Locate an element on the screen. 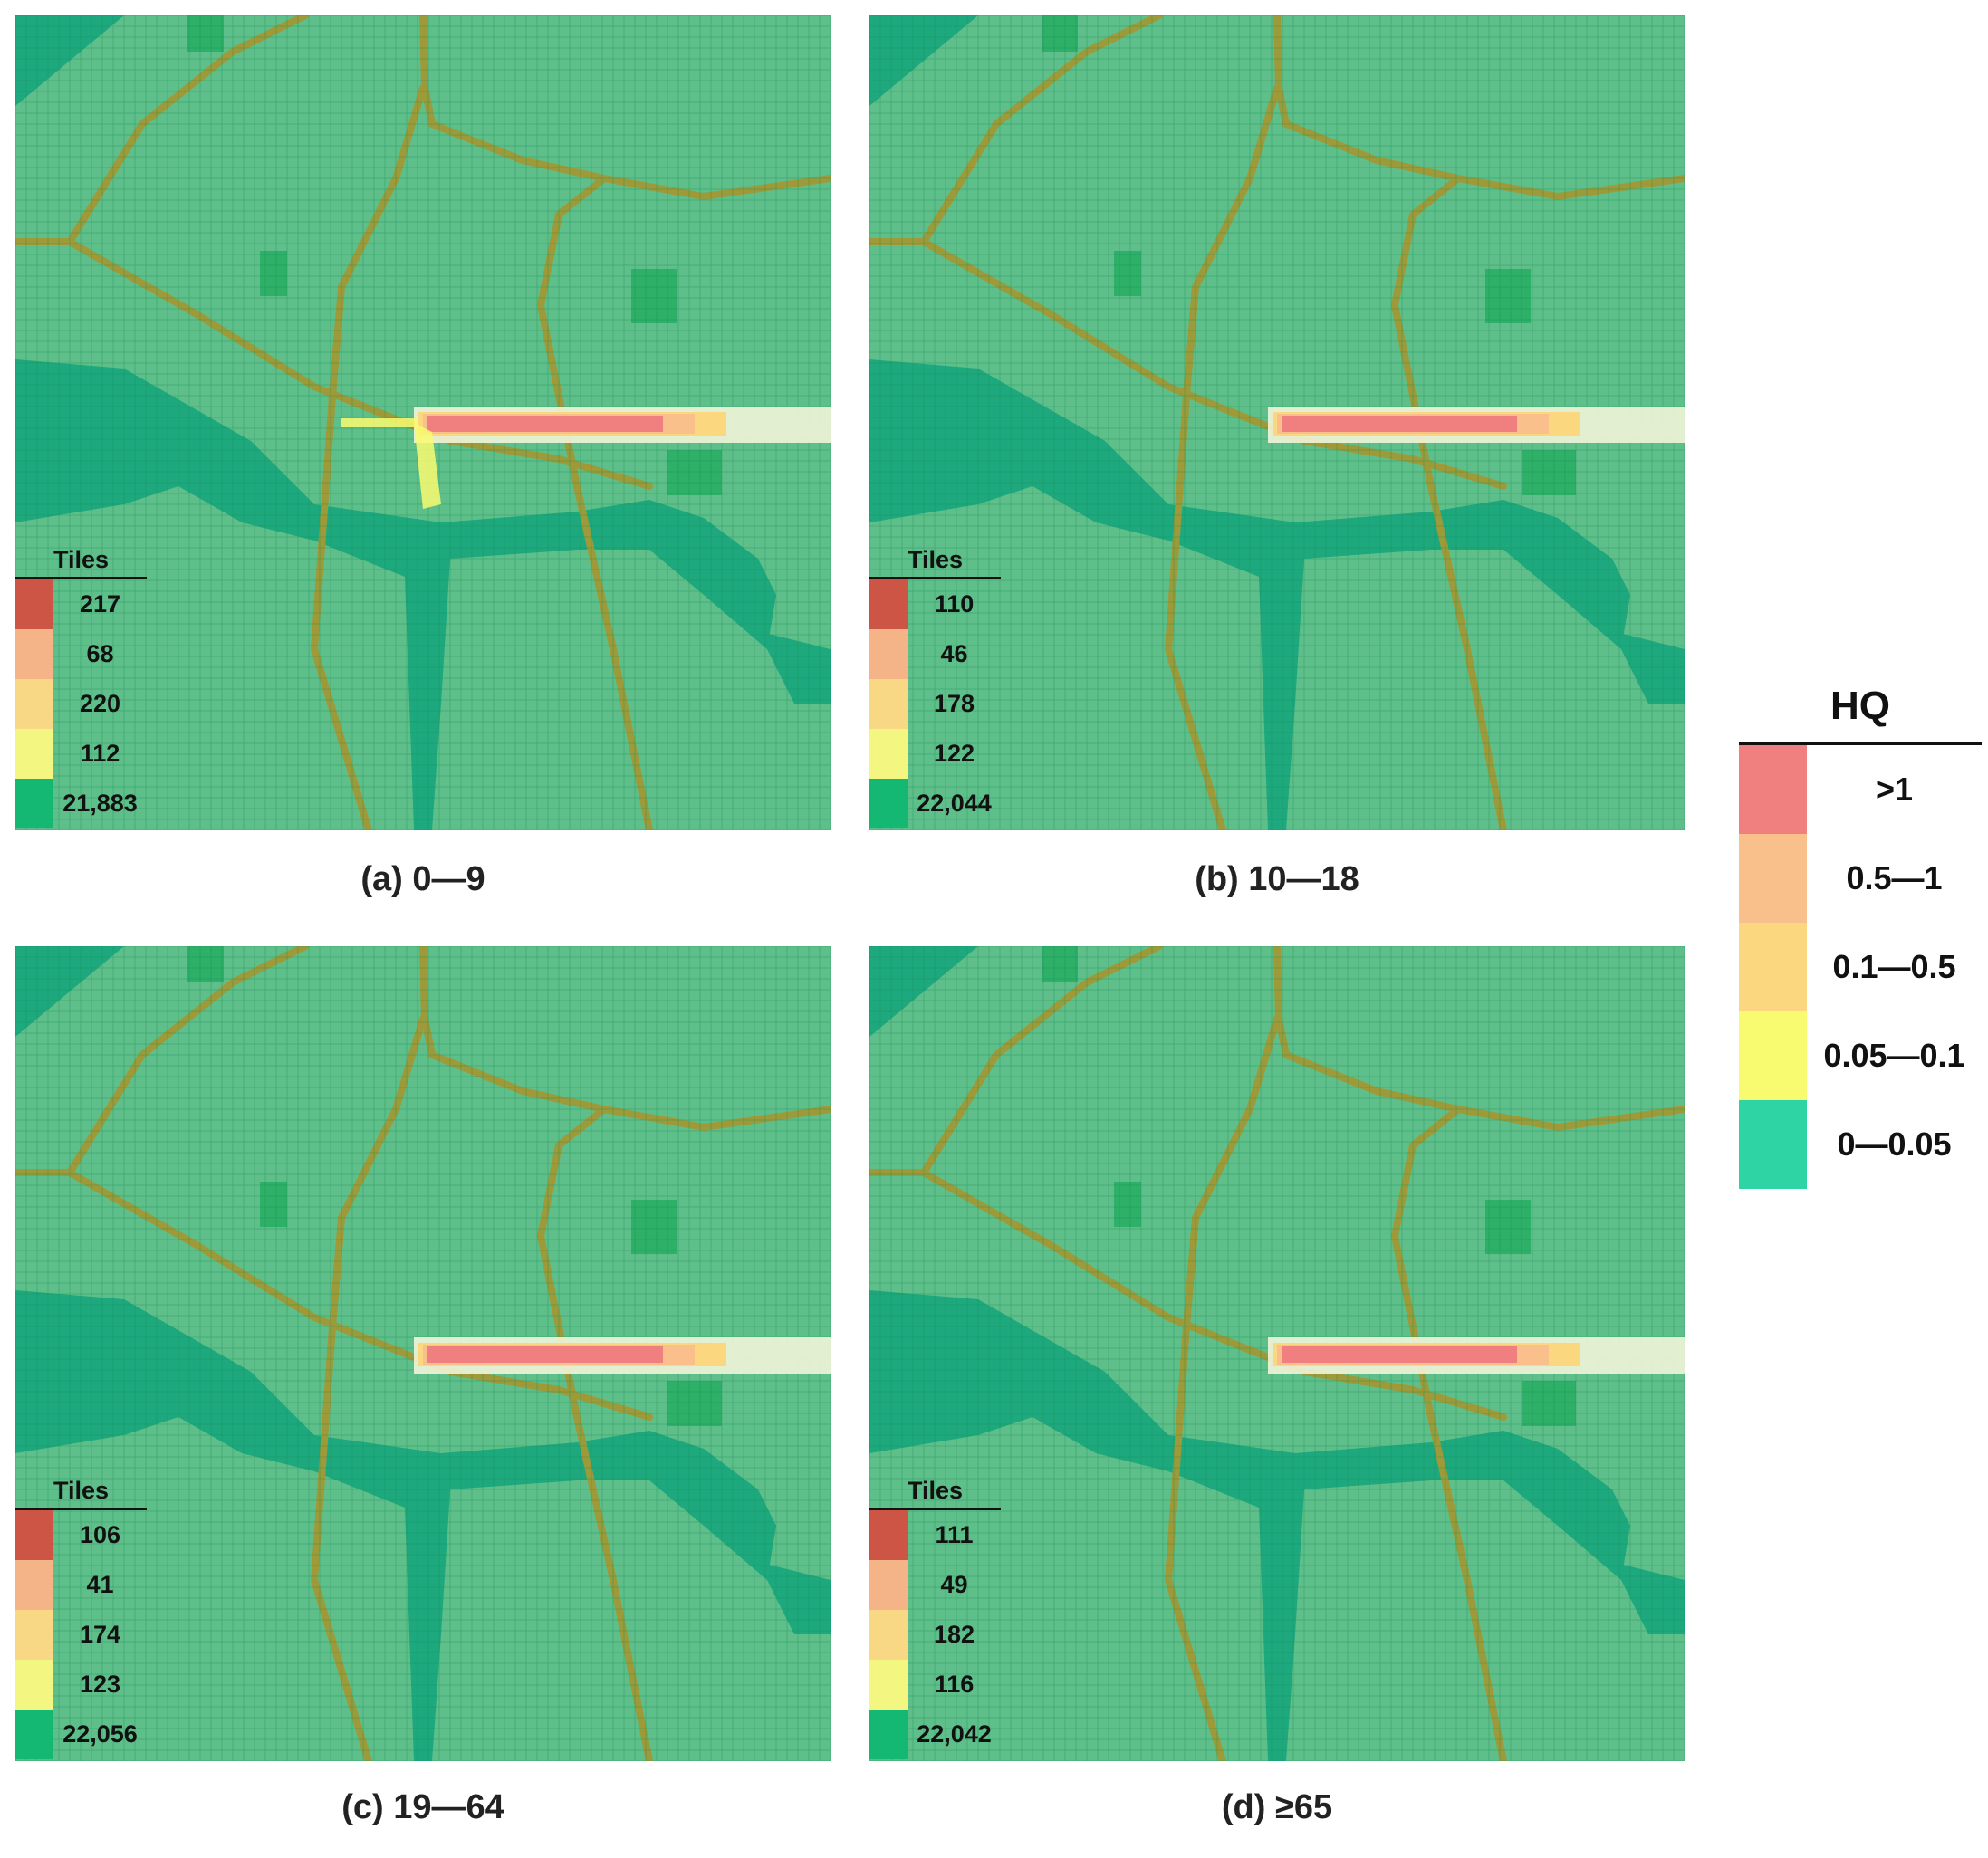 The image size is (1988, 1858). panel-caption-b: (b) 10—18 is located at coordinates (1277, 879).